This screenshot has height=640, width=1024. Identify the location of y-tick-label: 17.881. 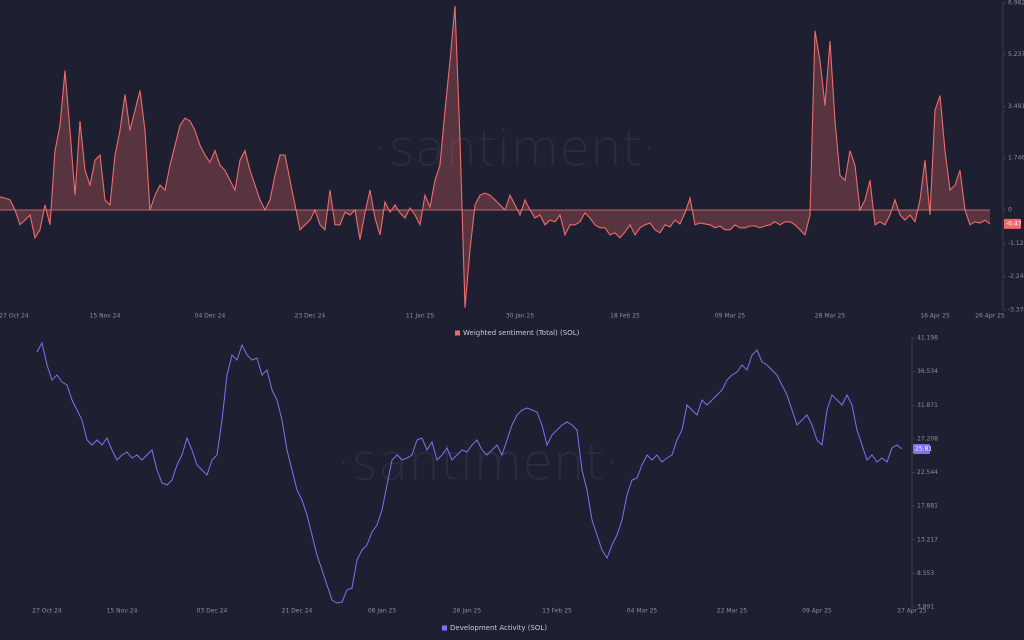
(927, 506).